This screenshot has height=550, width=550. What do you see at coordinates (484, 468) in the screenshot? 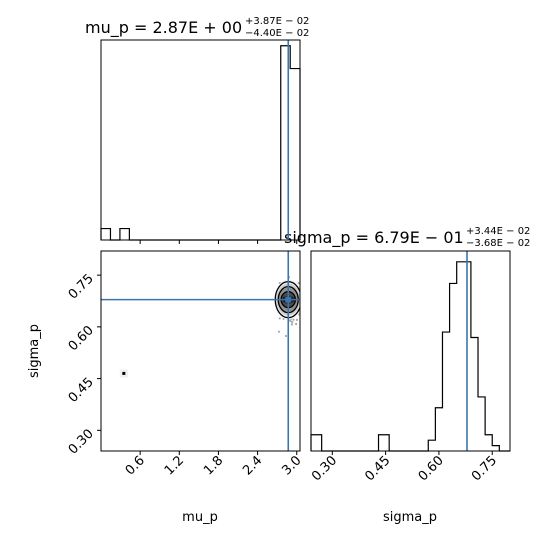
I see `sigma-p-xtick-label-3: 0.75` at bounding box center [484, 468].